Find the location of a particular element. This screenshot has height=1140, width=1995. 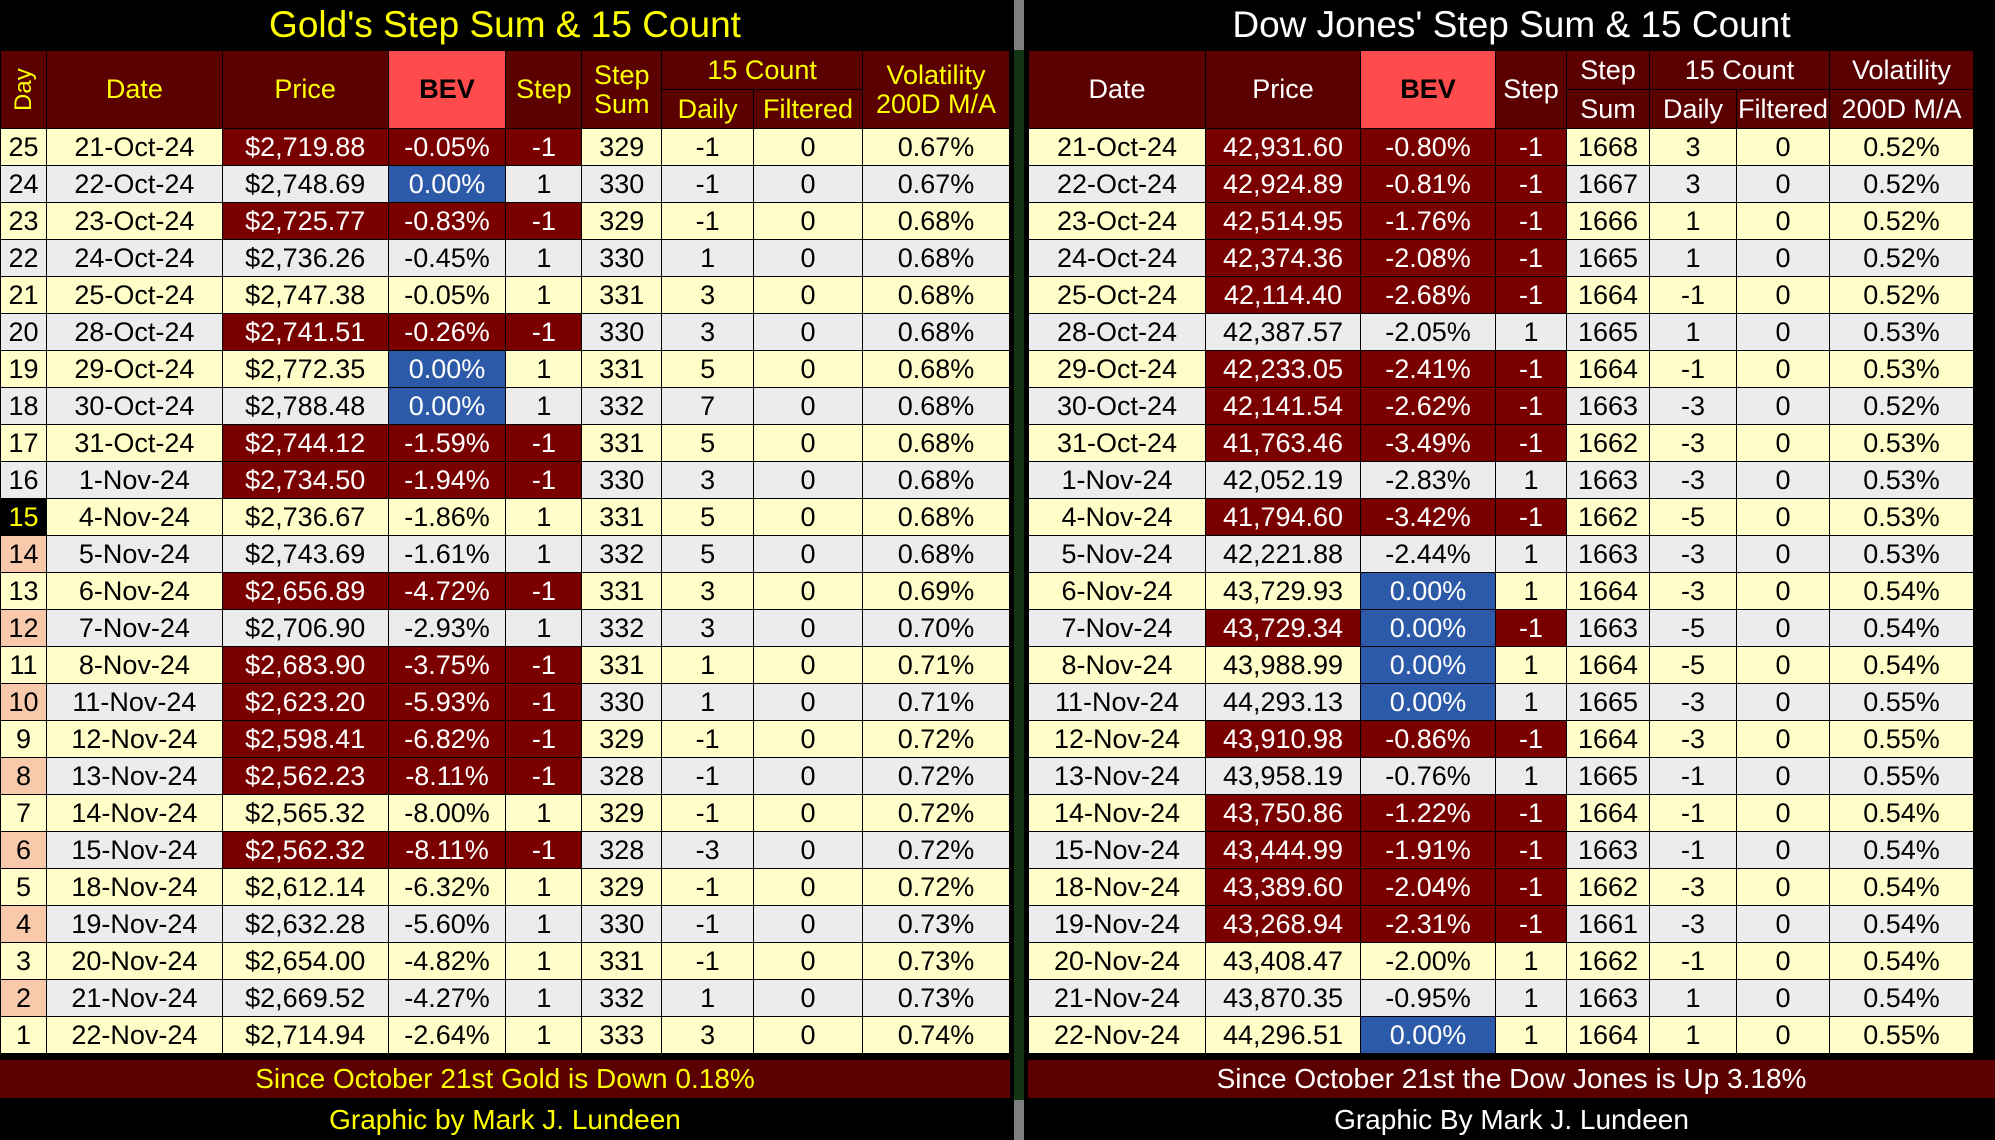

table-row: 25-Oct-24 42,114.40 -2.68% -1 1664 -1 0 0.52% is located at coordinates (1501, 295).